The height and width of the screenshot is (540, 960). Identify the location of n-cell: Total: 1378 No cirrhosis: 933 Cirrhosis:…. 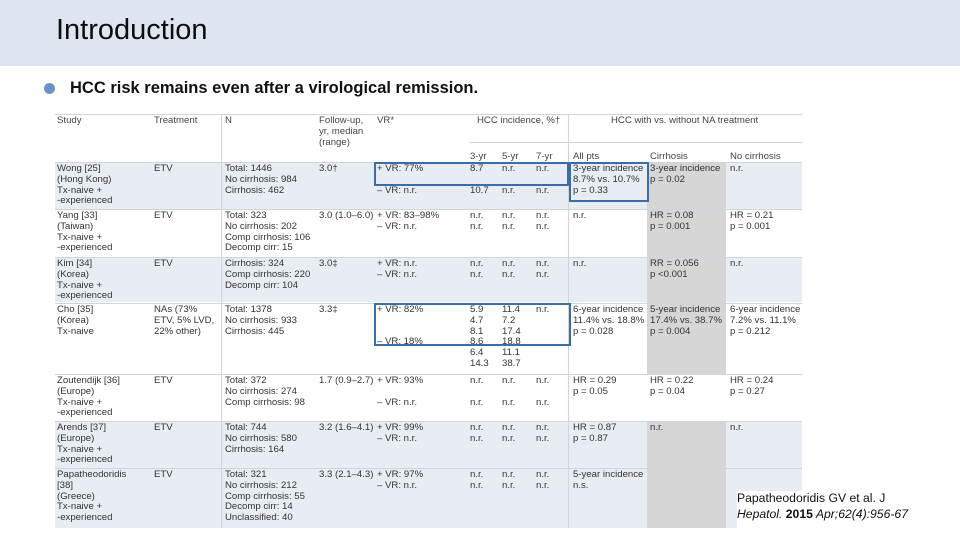
(261, 320).